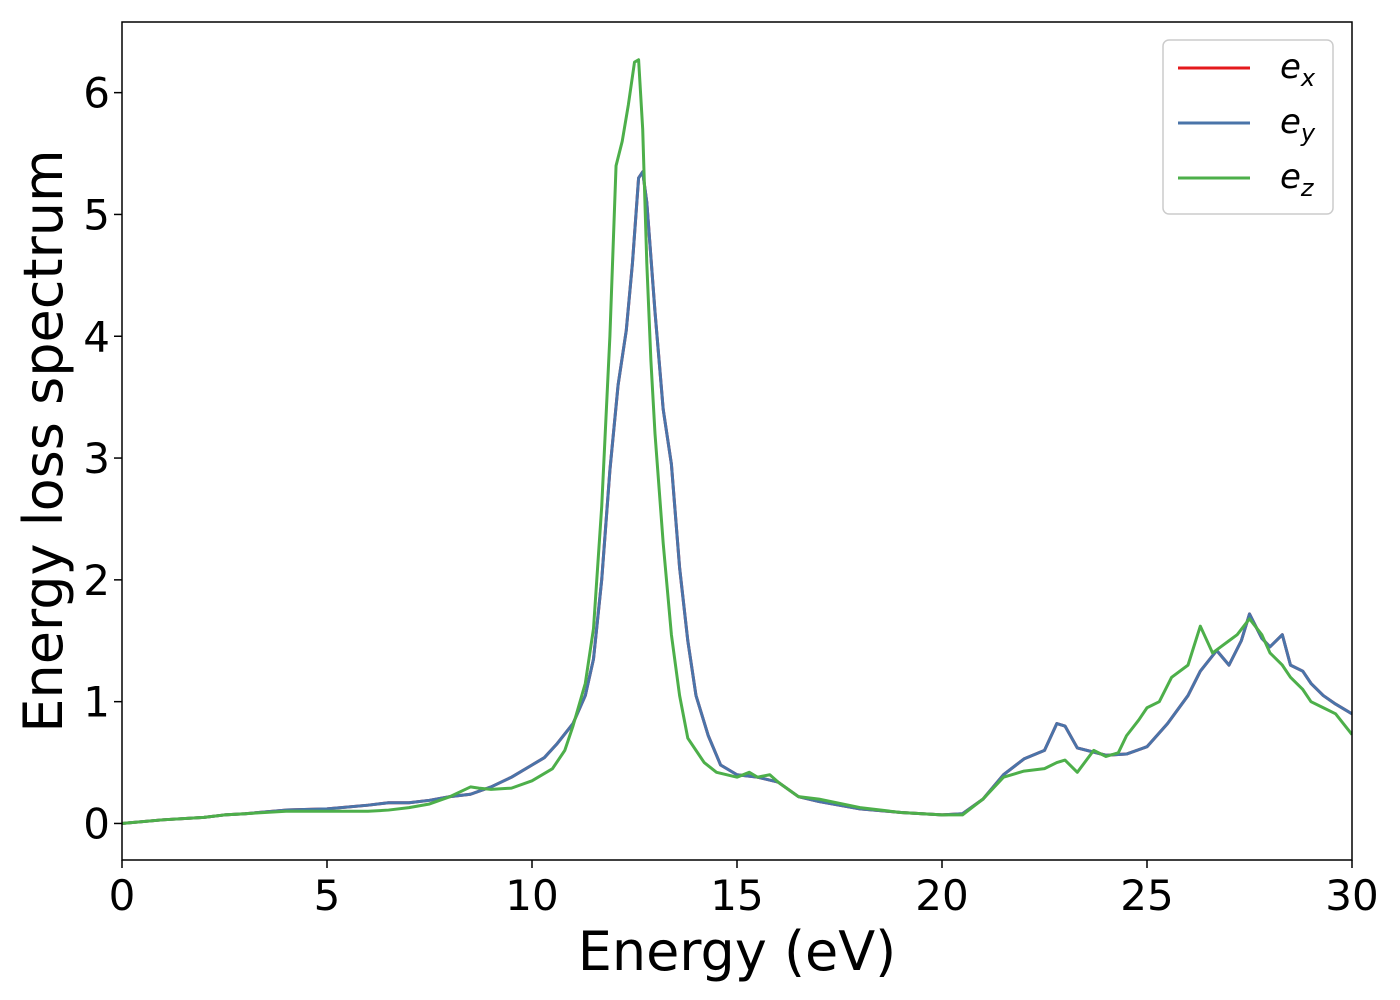 This screenshot has height=1000, width=1400. Describe the element at coordinates (1146, 895) in the screenshot. I see `x-tick-label: 25` at that location.